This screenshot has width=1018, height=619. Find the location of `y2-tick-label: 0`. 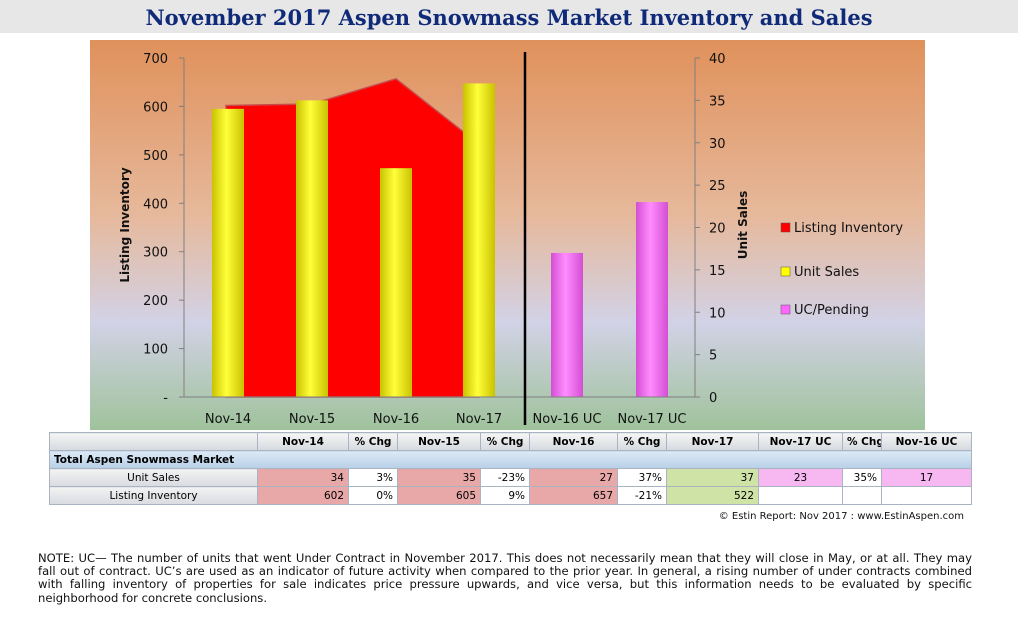

y2-tick-label: 0 is located at coordinates (713, 398).